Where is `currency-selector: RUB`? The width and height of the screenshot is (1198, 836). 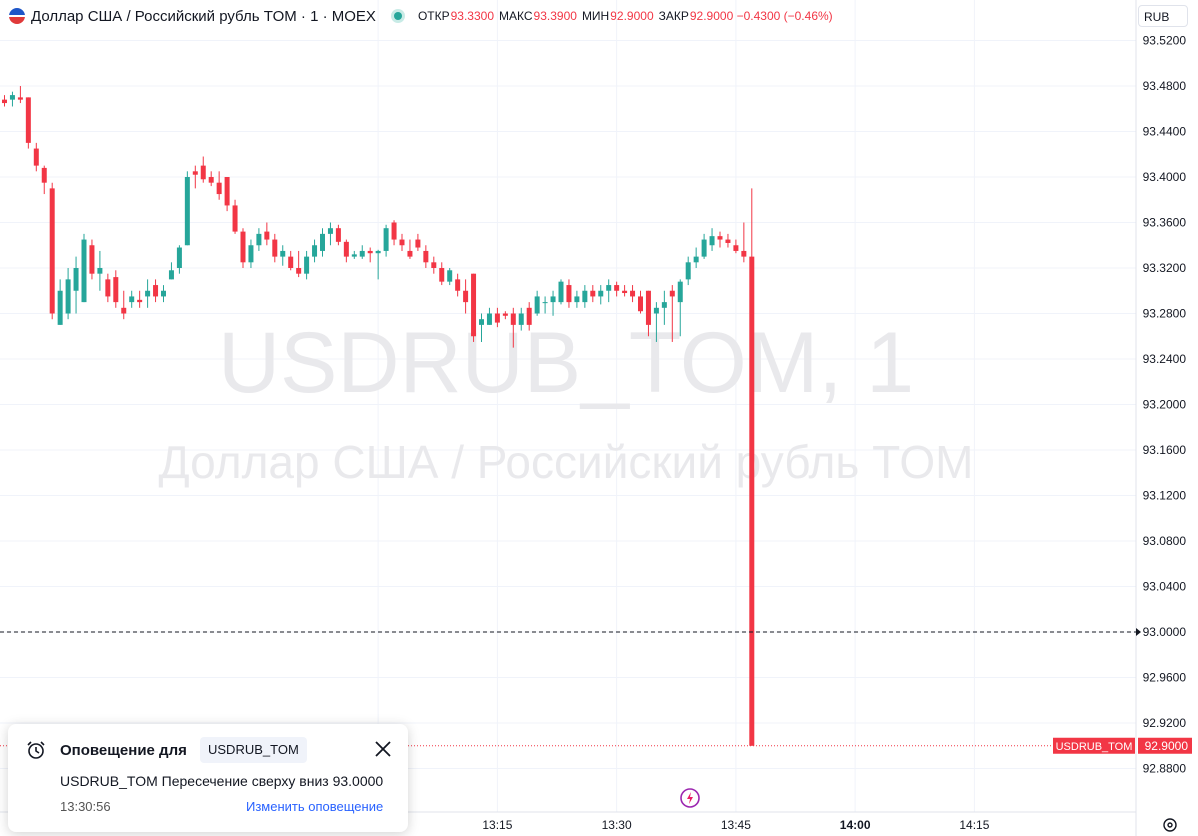
currency-selector: RUB is located at coordinates (1163, 16).